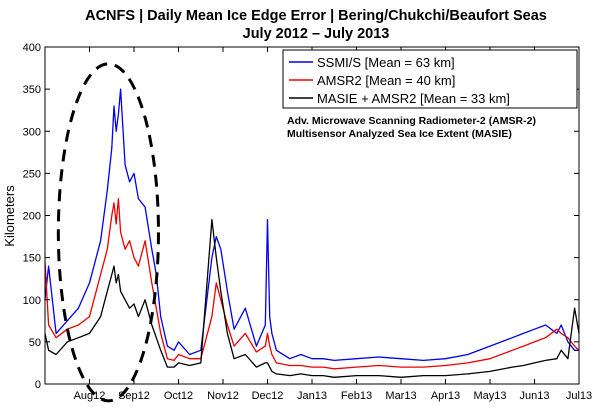  What do you see at coordinates (413, 98) in the screenshot?
I see `legend-label-3: MASIE + AMSR2 [Mean = 33 km]` at bounding box center [413, 98].